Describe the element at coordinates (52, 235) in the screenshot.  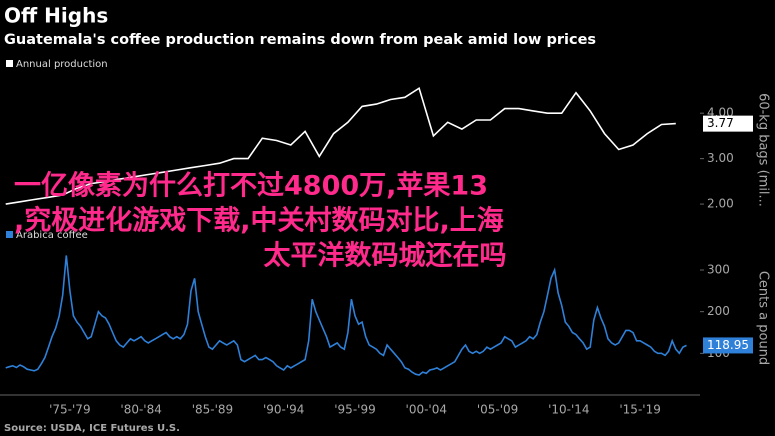
I see `legend-label: Arabica coffee` at that location.